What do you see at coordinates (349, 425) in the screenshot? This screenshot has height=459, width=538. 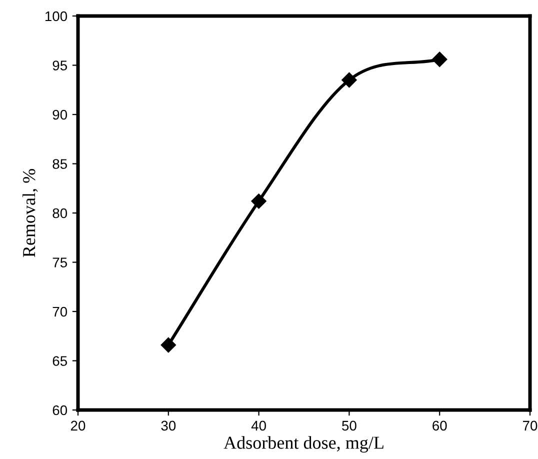 I see `x-tick-label: 50` at bounding box center [349, 425].